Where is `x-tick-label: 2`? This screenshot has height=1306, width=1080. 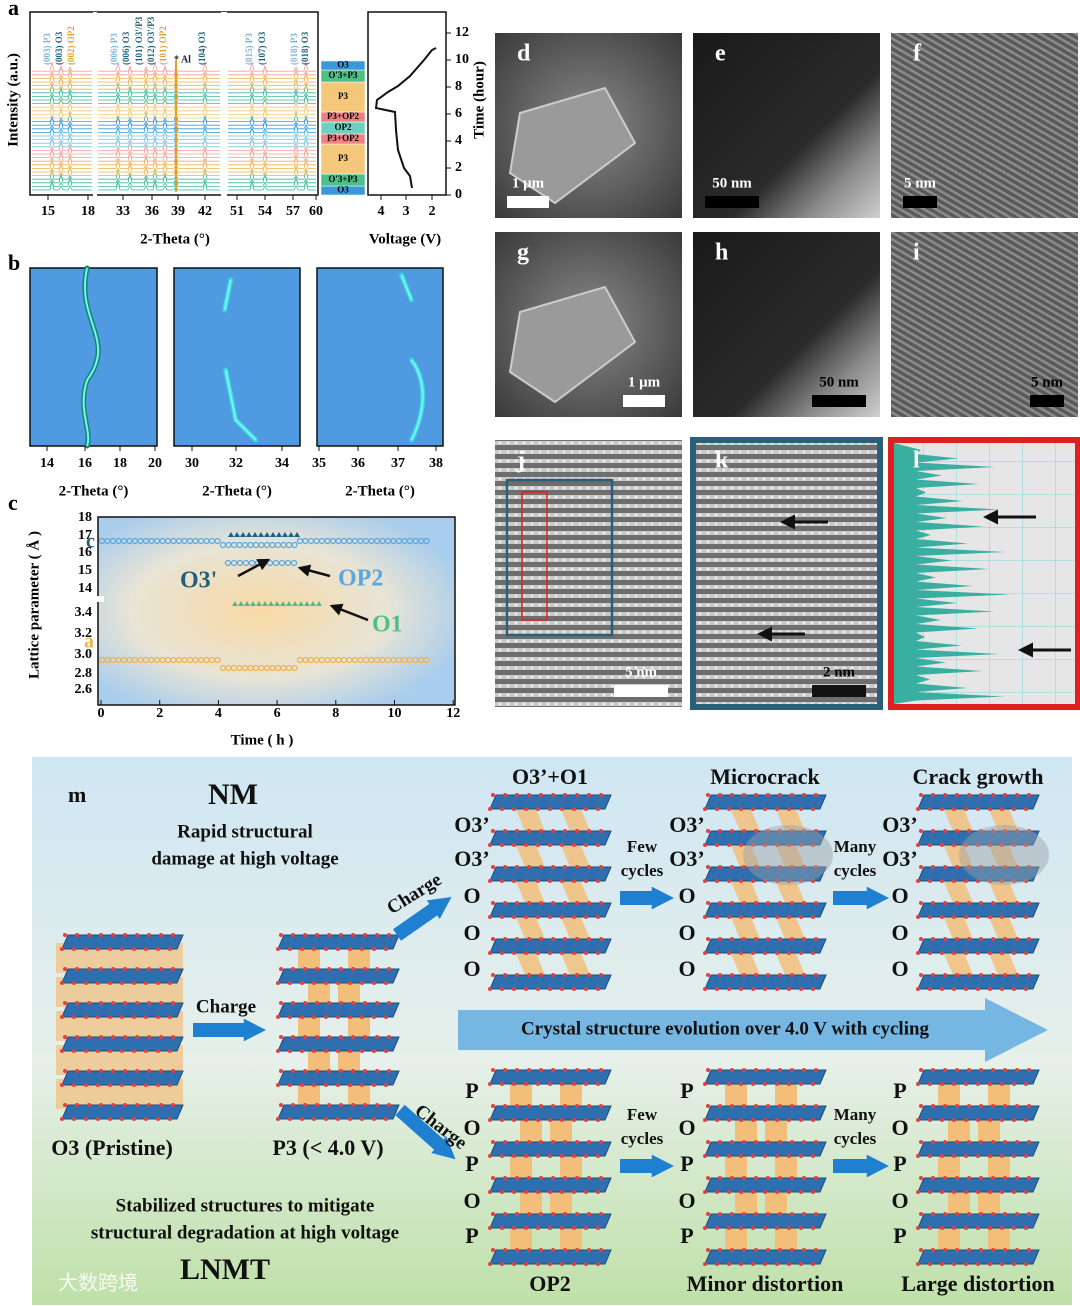 x-tick-label: 2 is located at coordinates (159, 713).